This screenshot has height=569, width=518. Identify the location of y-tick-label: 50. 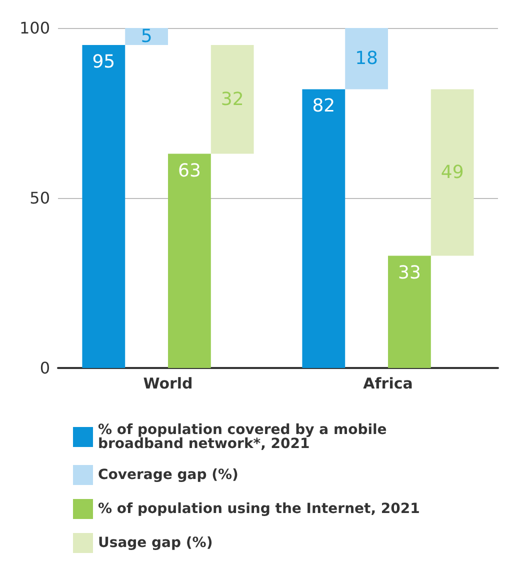
(40, 198).